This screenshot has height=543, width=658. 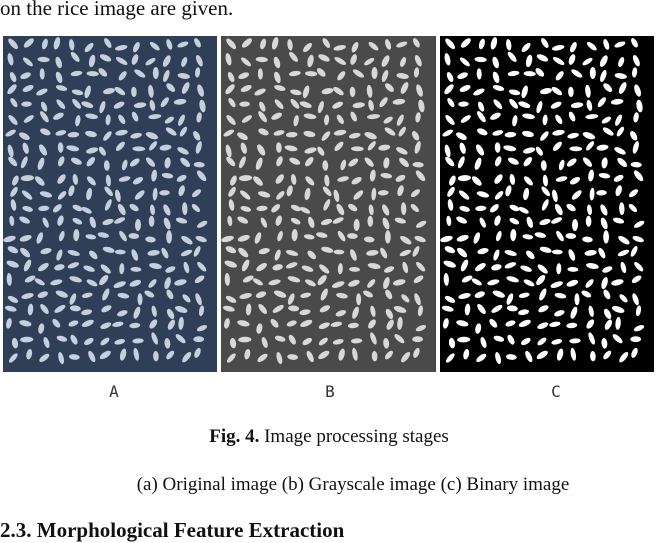 What do you see at coordinates (330, 391) in the screenshot?
I see `panel-label-b: B` at bounding box center [330, 391].